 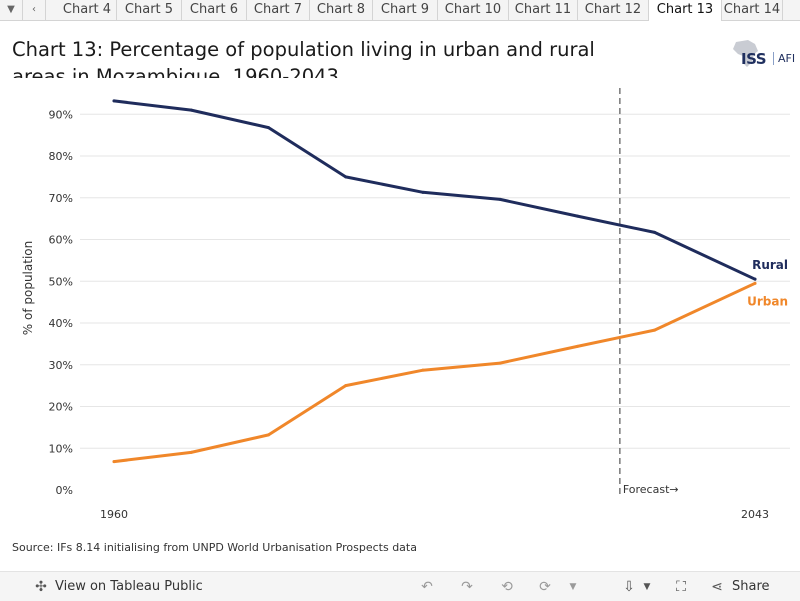 What do you see at coordinates (543, 10) in the screenshot?
I see `tab-chart-11: Chart 11` at bounding box center [543, 10].